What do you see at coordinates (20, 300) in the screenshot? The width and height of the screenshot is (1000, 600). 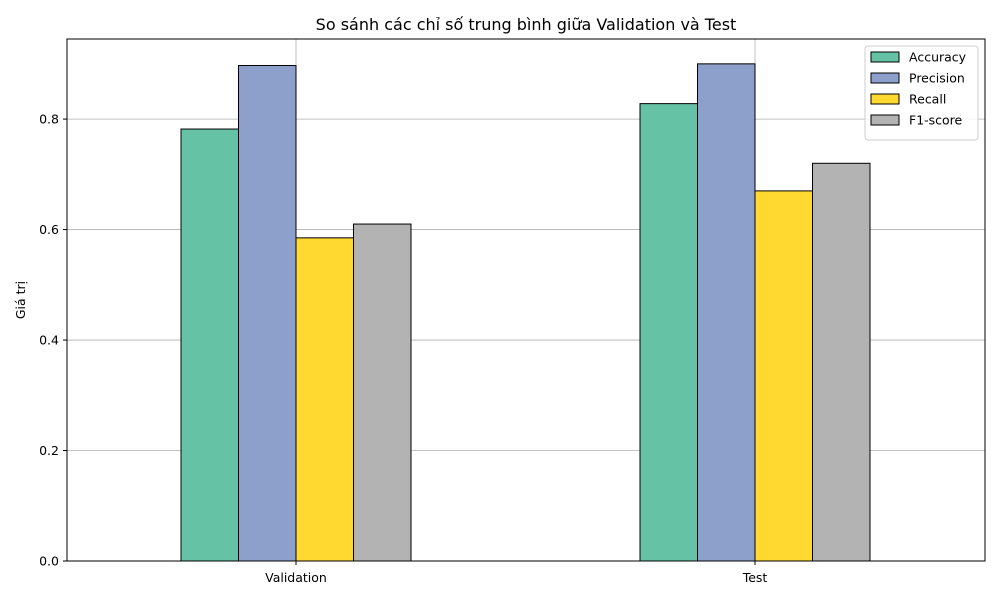 I see `y-axis-label: Giá trị` at bounding box center [20, 300].